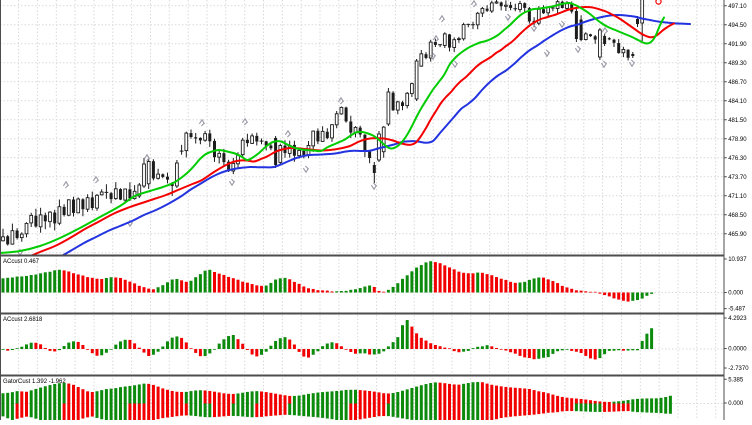  What do you see at coordinates (736, 380) in the screenshot?
I see `svg-text: 5.385` at bounding box center [736, 380].